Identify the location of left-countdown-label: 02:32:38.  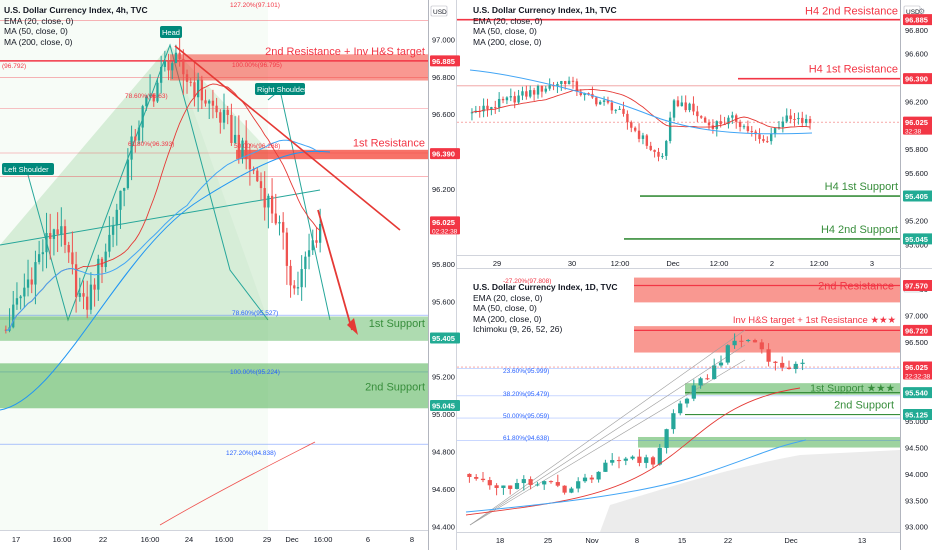
(445, 231).